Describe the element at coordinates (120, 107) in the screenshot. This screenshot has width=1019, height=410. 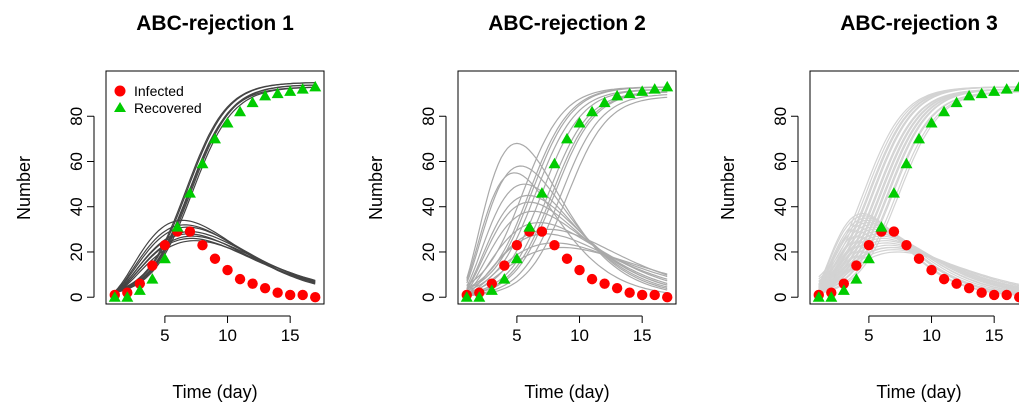
I see `legend-recovered-marker` at that location.